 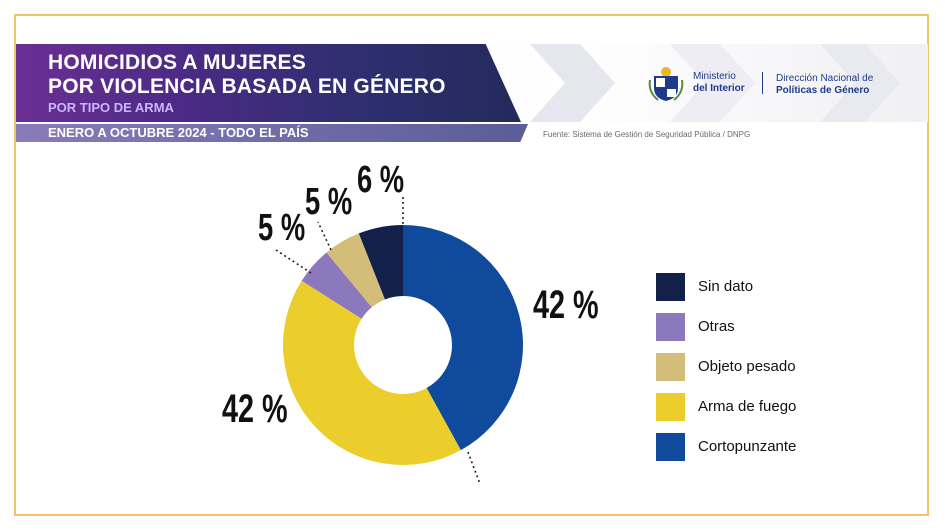 I want to click on data-label-sin-dato: 6 %, so click(x=380, y=180).